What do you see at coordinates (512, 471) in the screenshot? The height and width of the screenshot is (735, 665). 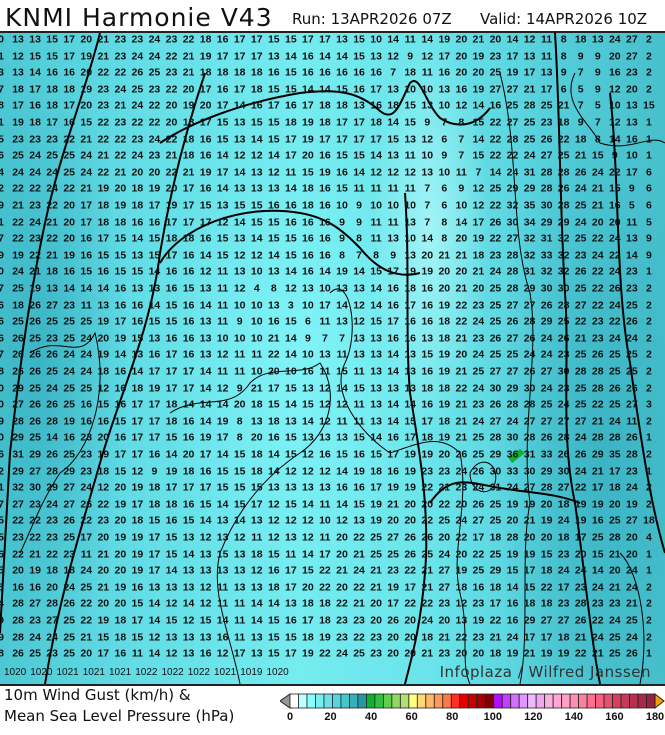 I see `gust-value: 33` at bounding box center [512, 471].